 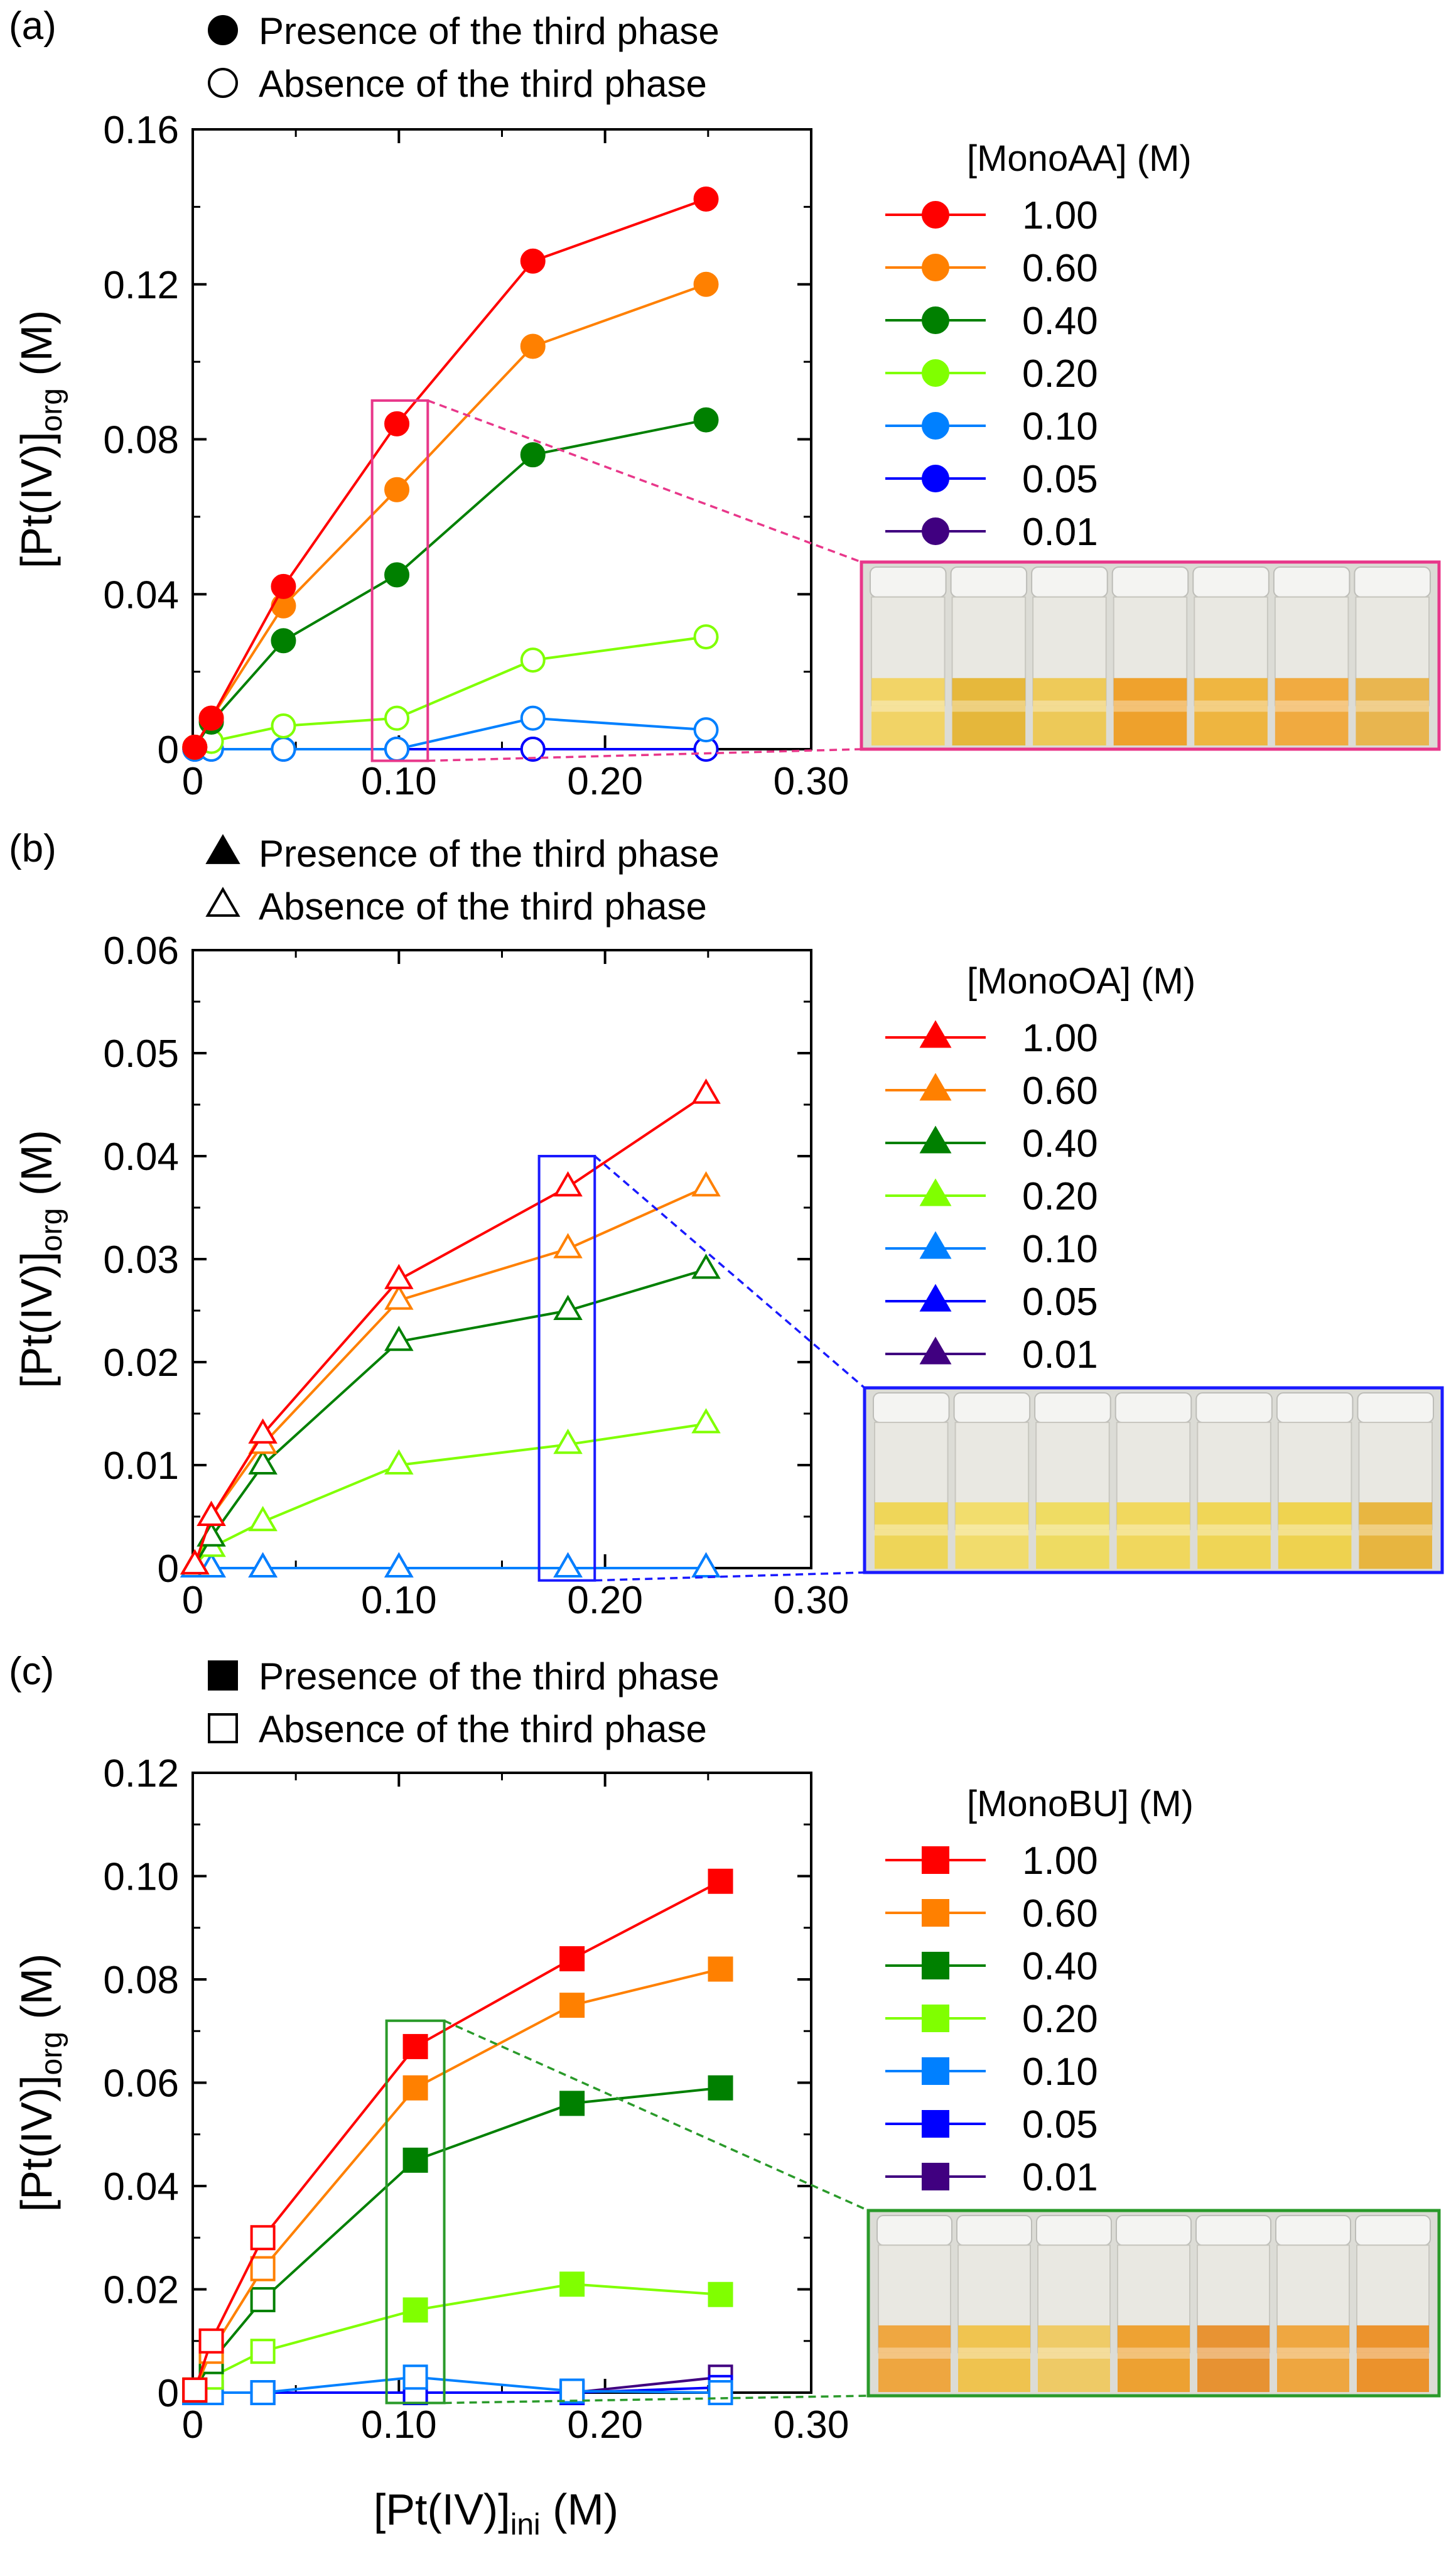 I want to click on y-axis-label-sub: org, so click(x=51, y=1230).